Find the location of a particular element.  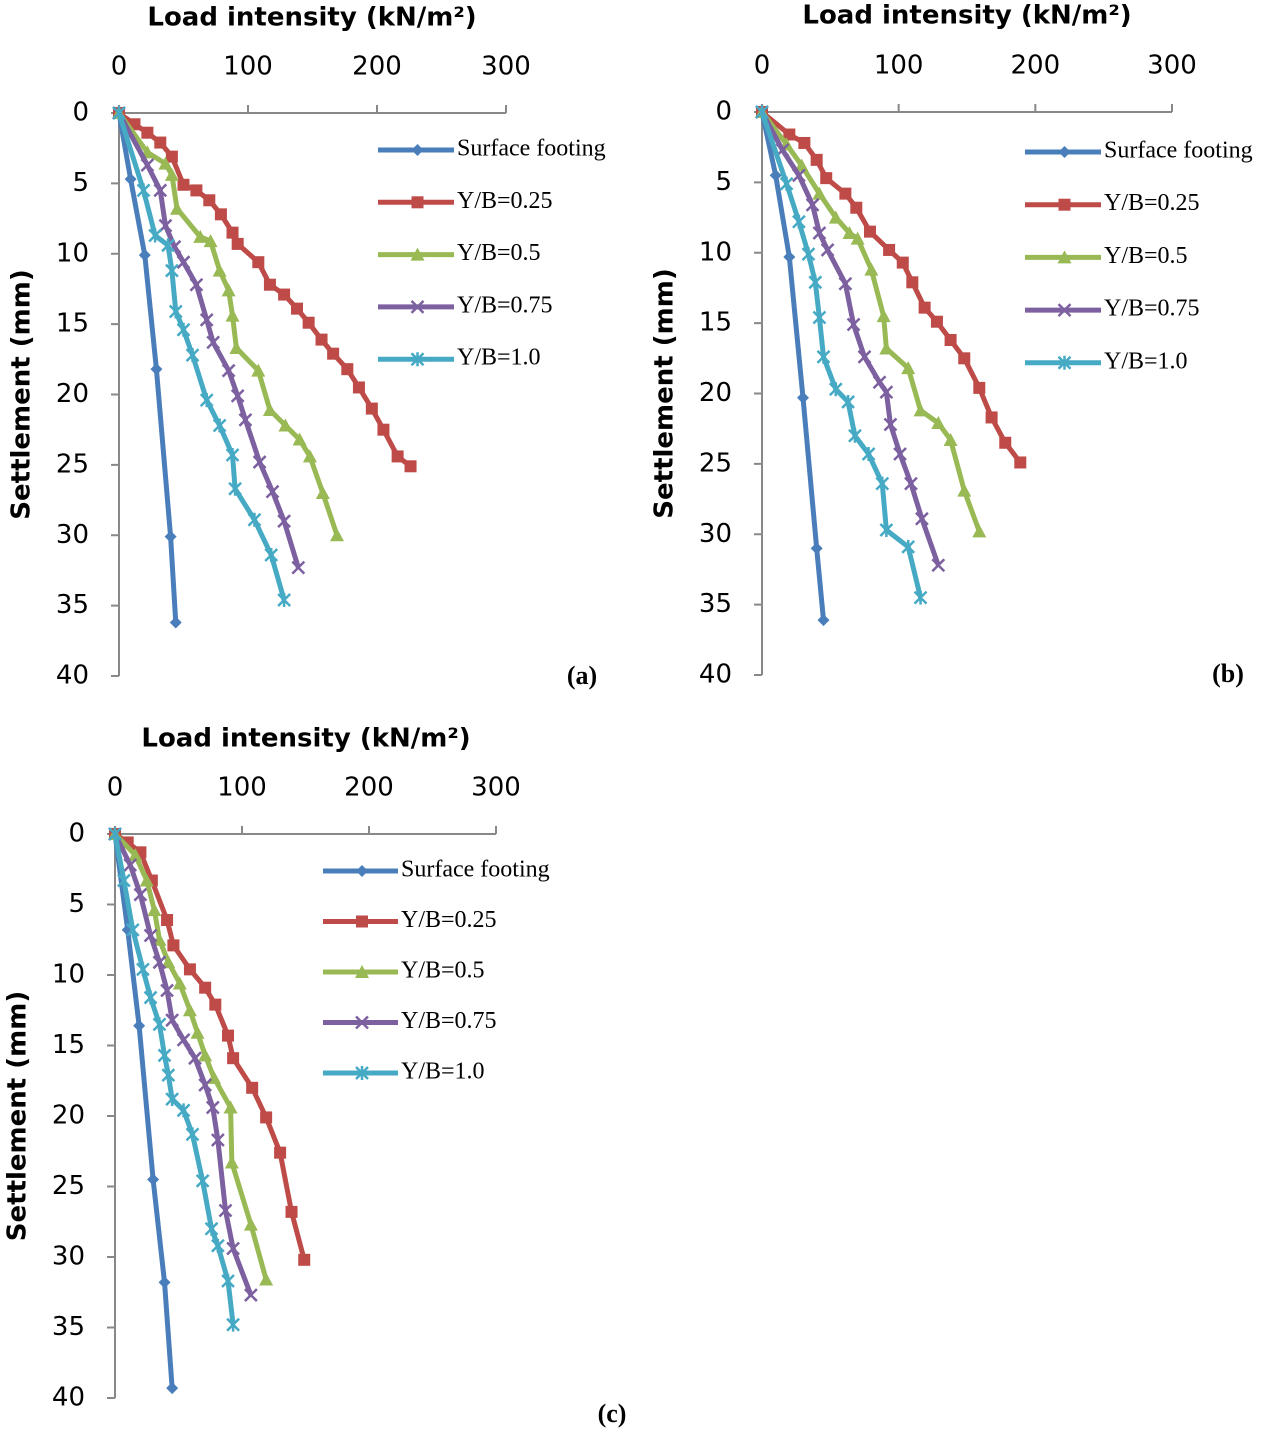

x-tick-label: 100 is located at coordinates (242, 788).